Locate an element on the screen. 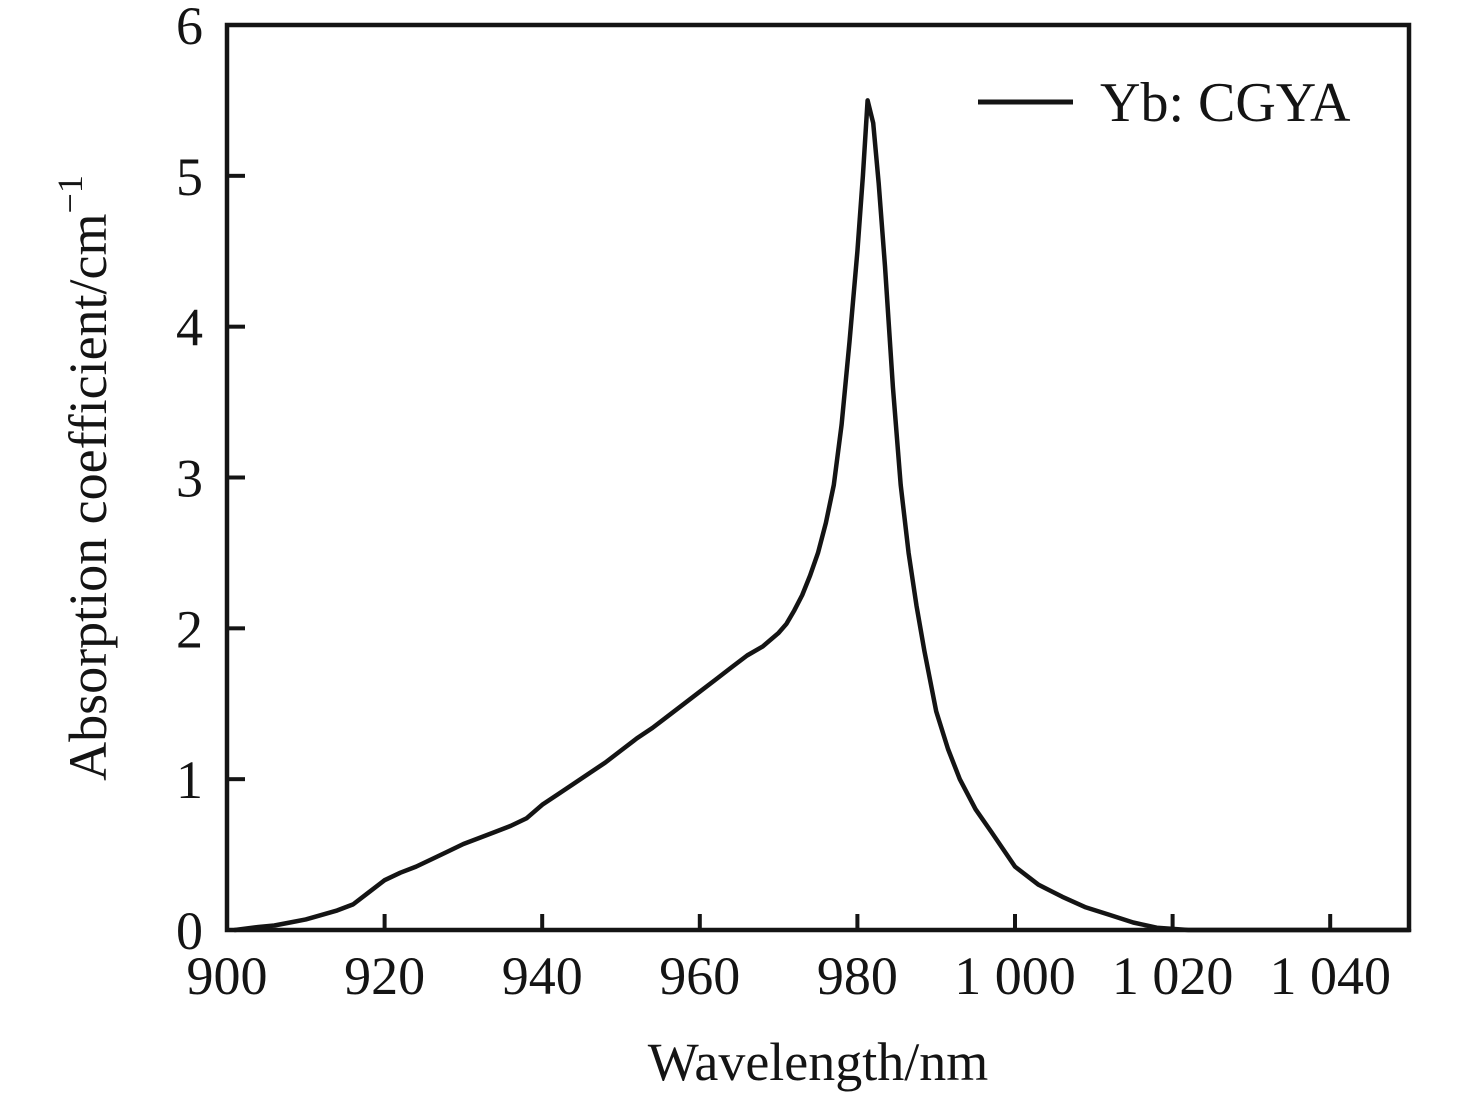 The width and height of the screenshot is (1476, 1099). legend: Yb: CGYA is located at coordinates (1164, 103).